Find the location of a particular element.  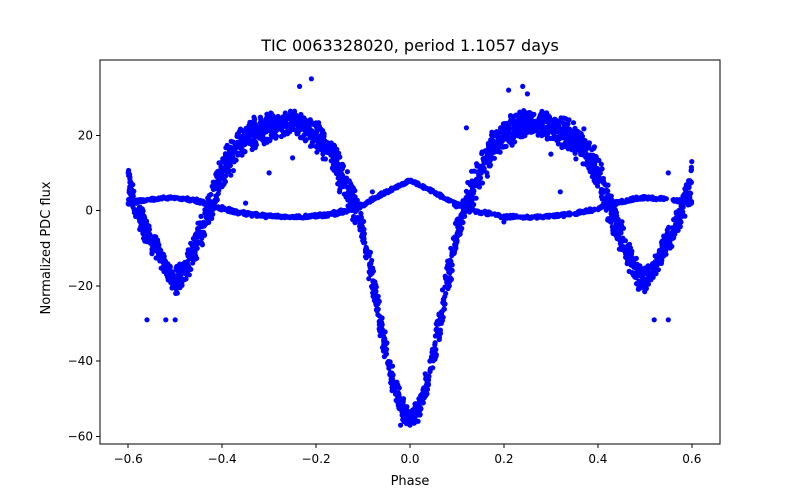

x-tick-label: −0.4 is located at coordinates (222, 459).